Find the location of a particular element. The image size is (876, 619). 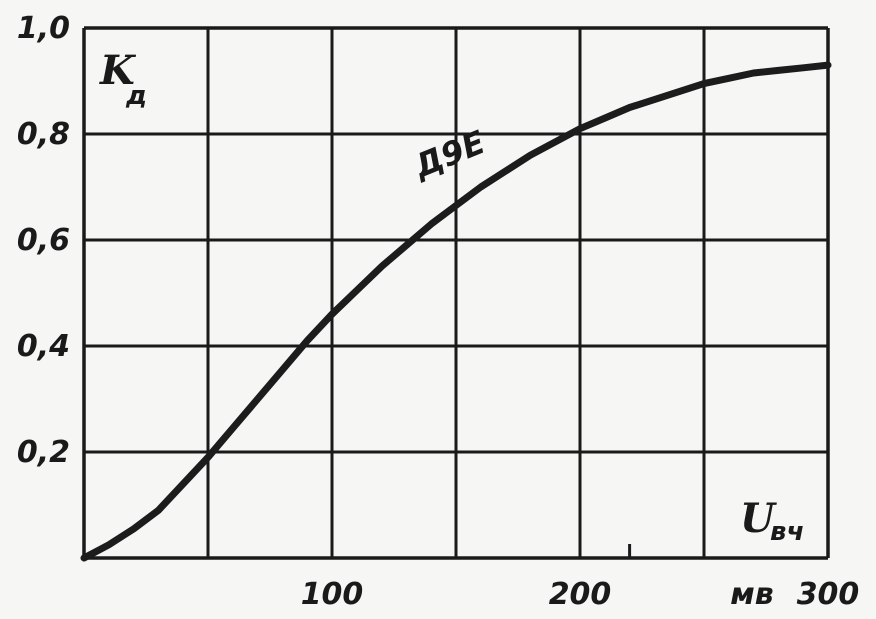

x-axis-label-subscript: вч is located at coordinates (787, 532).